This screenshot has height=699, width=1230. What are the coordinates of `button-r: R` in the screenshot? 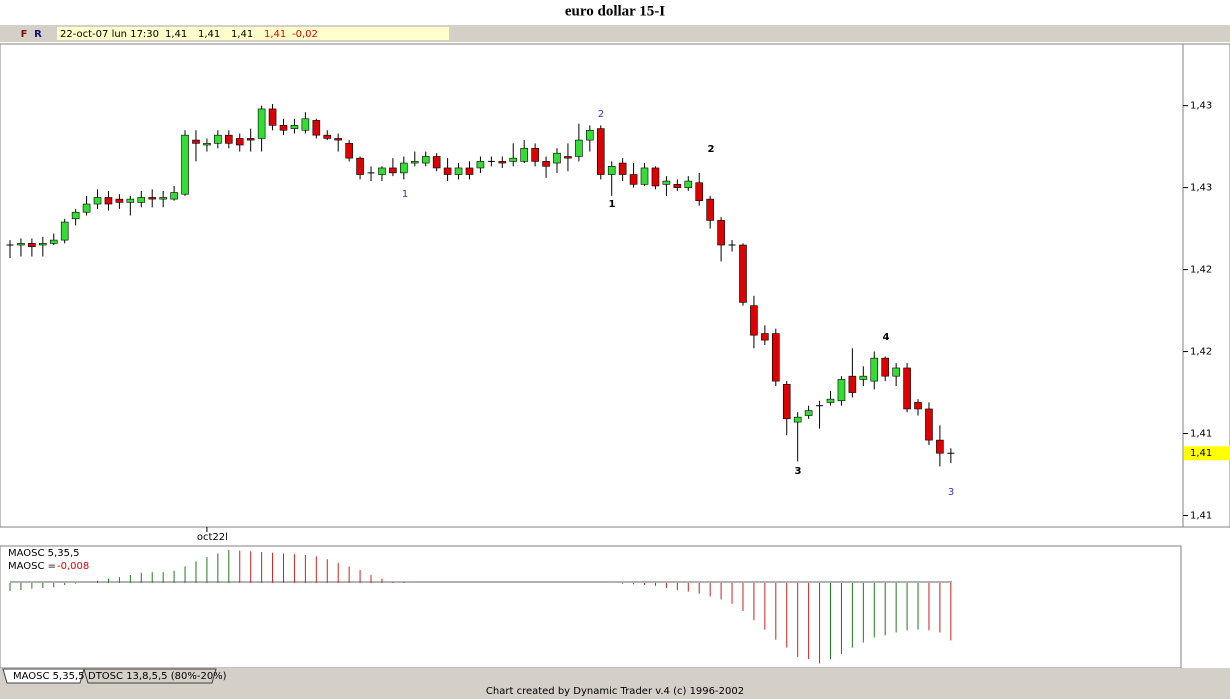 It's located at (38, 34).